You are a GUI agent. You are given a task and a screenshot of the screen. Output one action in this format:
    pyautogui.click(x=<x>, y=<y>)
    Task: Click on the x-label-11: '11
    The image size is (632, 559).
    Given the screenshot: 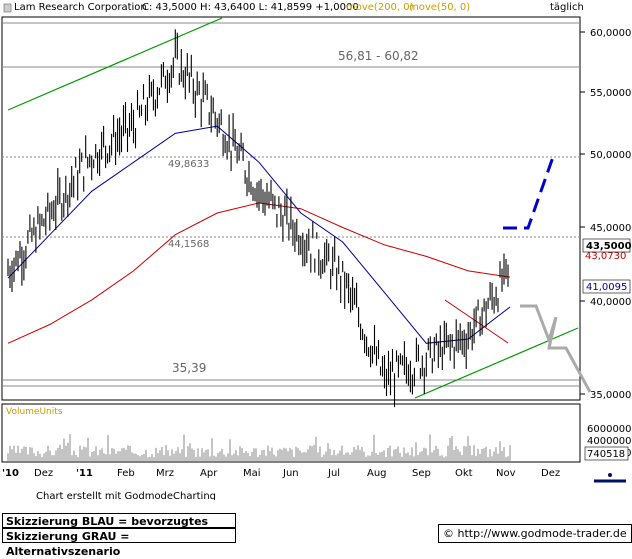 What is the action you would take?
    pyautogui.click(x=84, y=473)
    